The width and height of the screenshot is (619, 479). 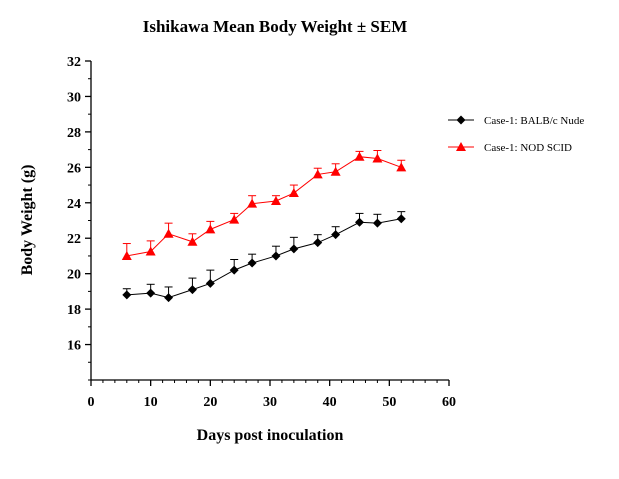 What do you see at coordinates (330, 402) in the screenshot?
I see `x-tick-label: 40` at bounding box center [330, 402].